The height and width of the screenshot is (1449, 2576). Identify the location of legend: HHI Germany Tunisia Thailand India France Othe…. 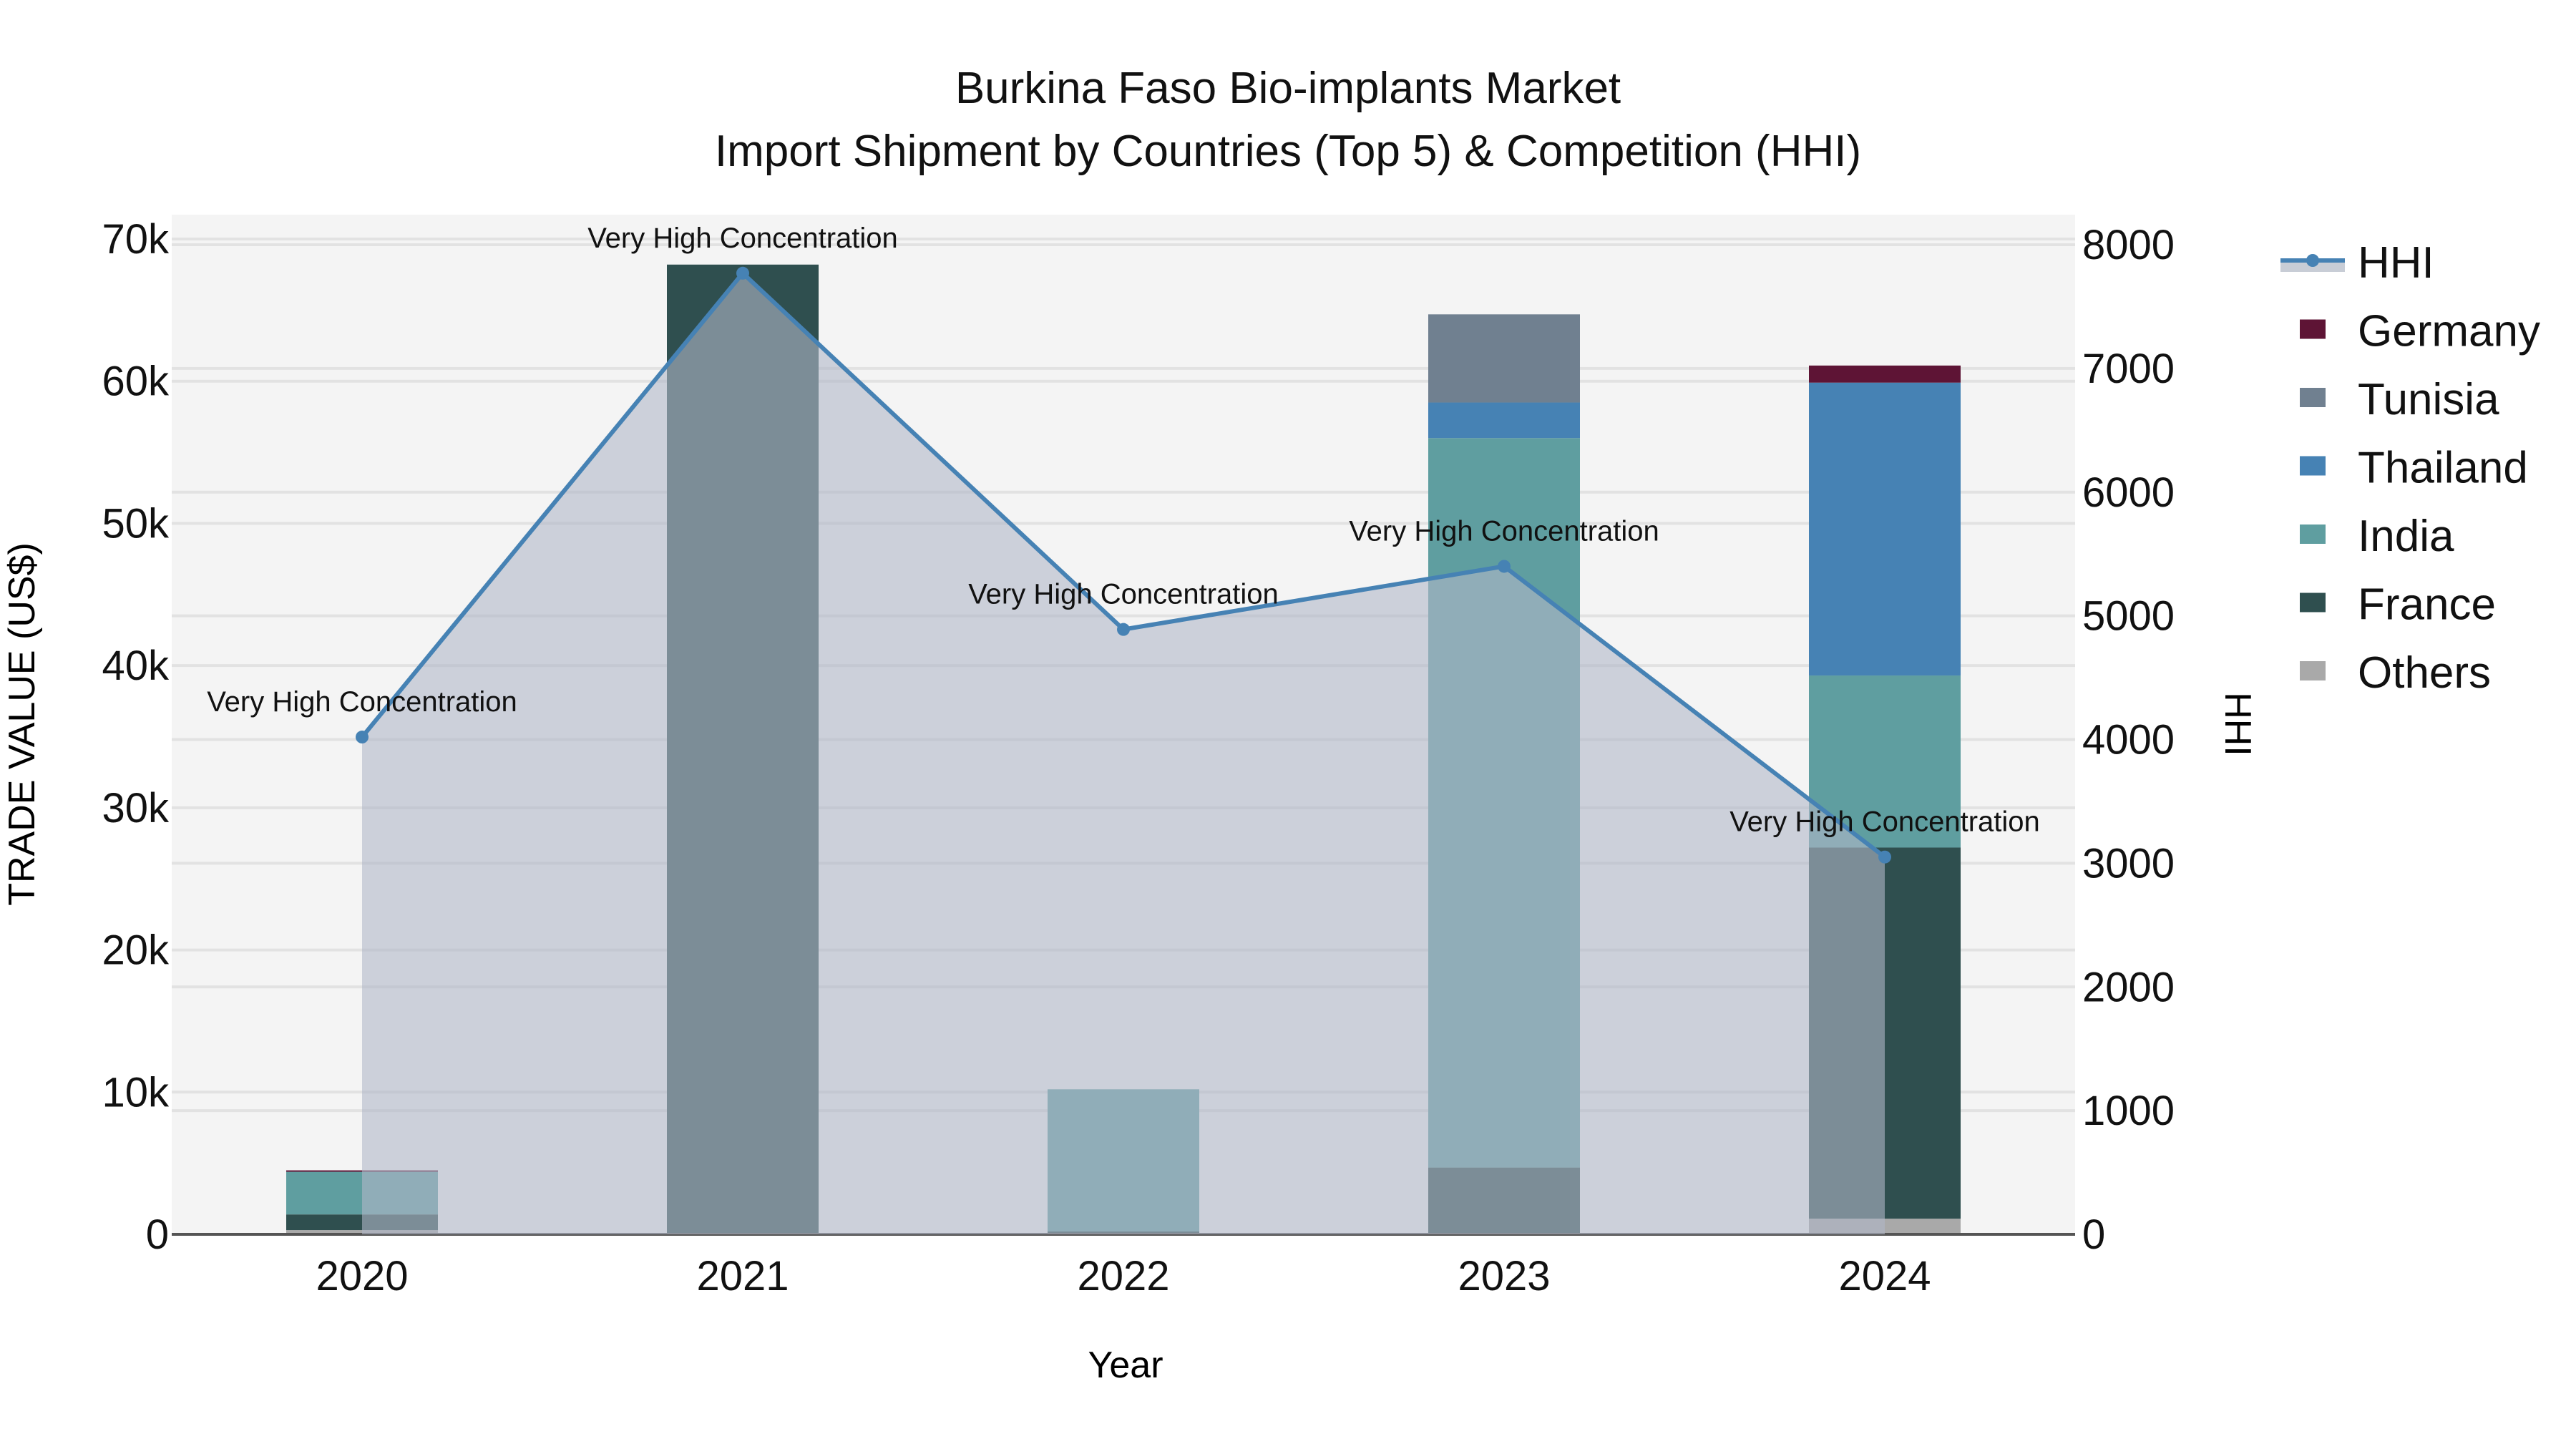
(2410, 468).